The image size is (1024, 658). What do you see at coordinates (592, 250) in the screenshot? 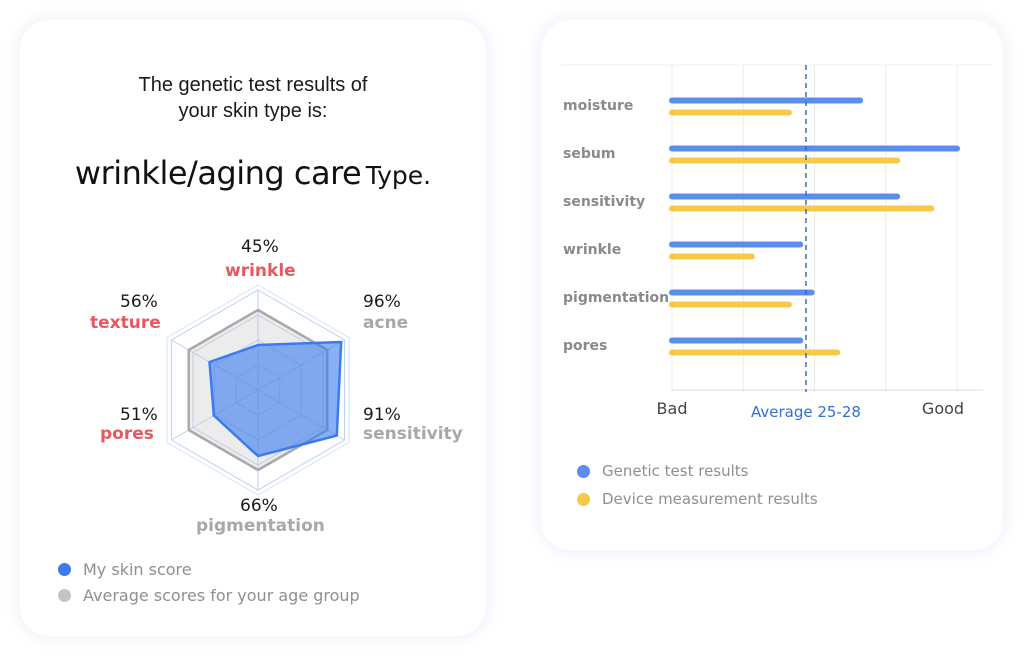
I see `category-label: wrinkle` at bounding box center [592, 250].